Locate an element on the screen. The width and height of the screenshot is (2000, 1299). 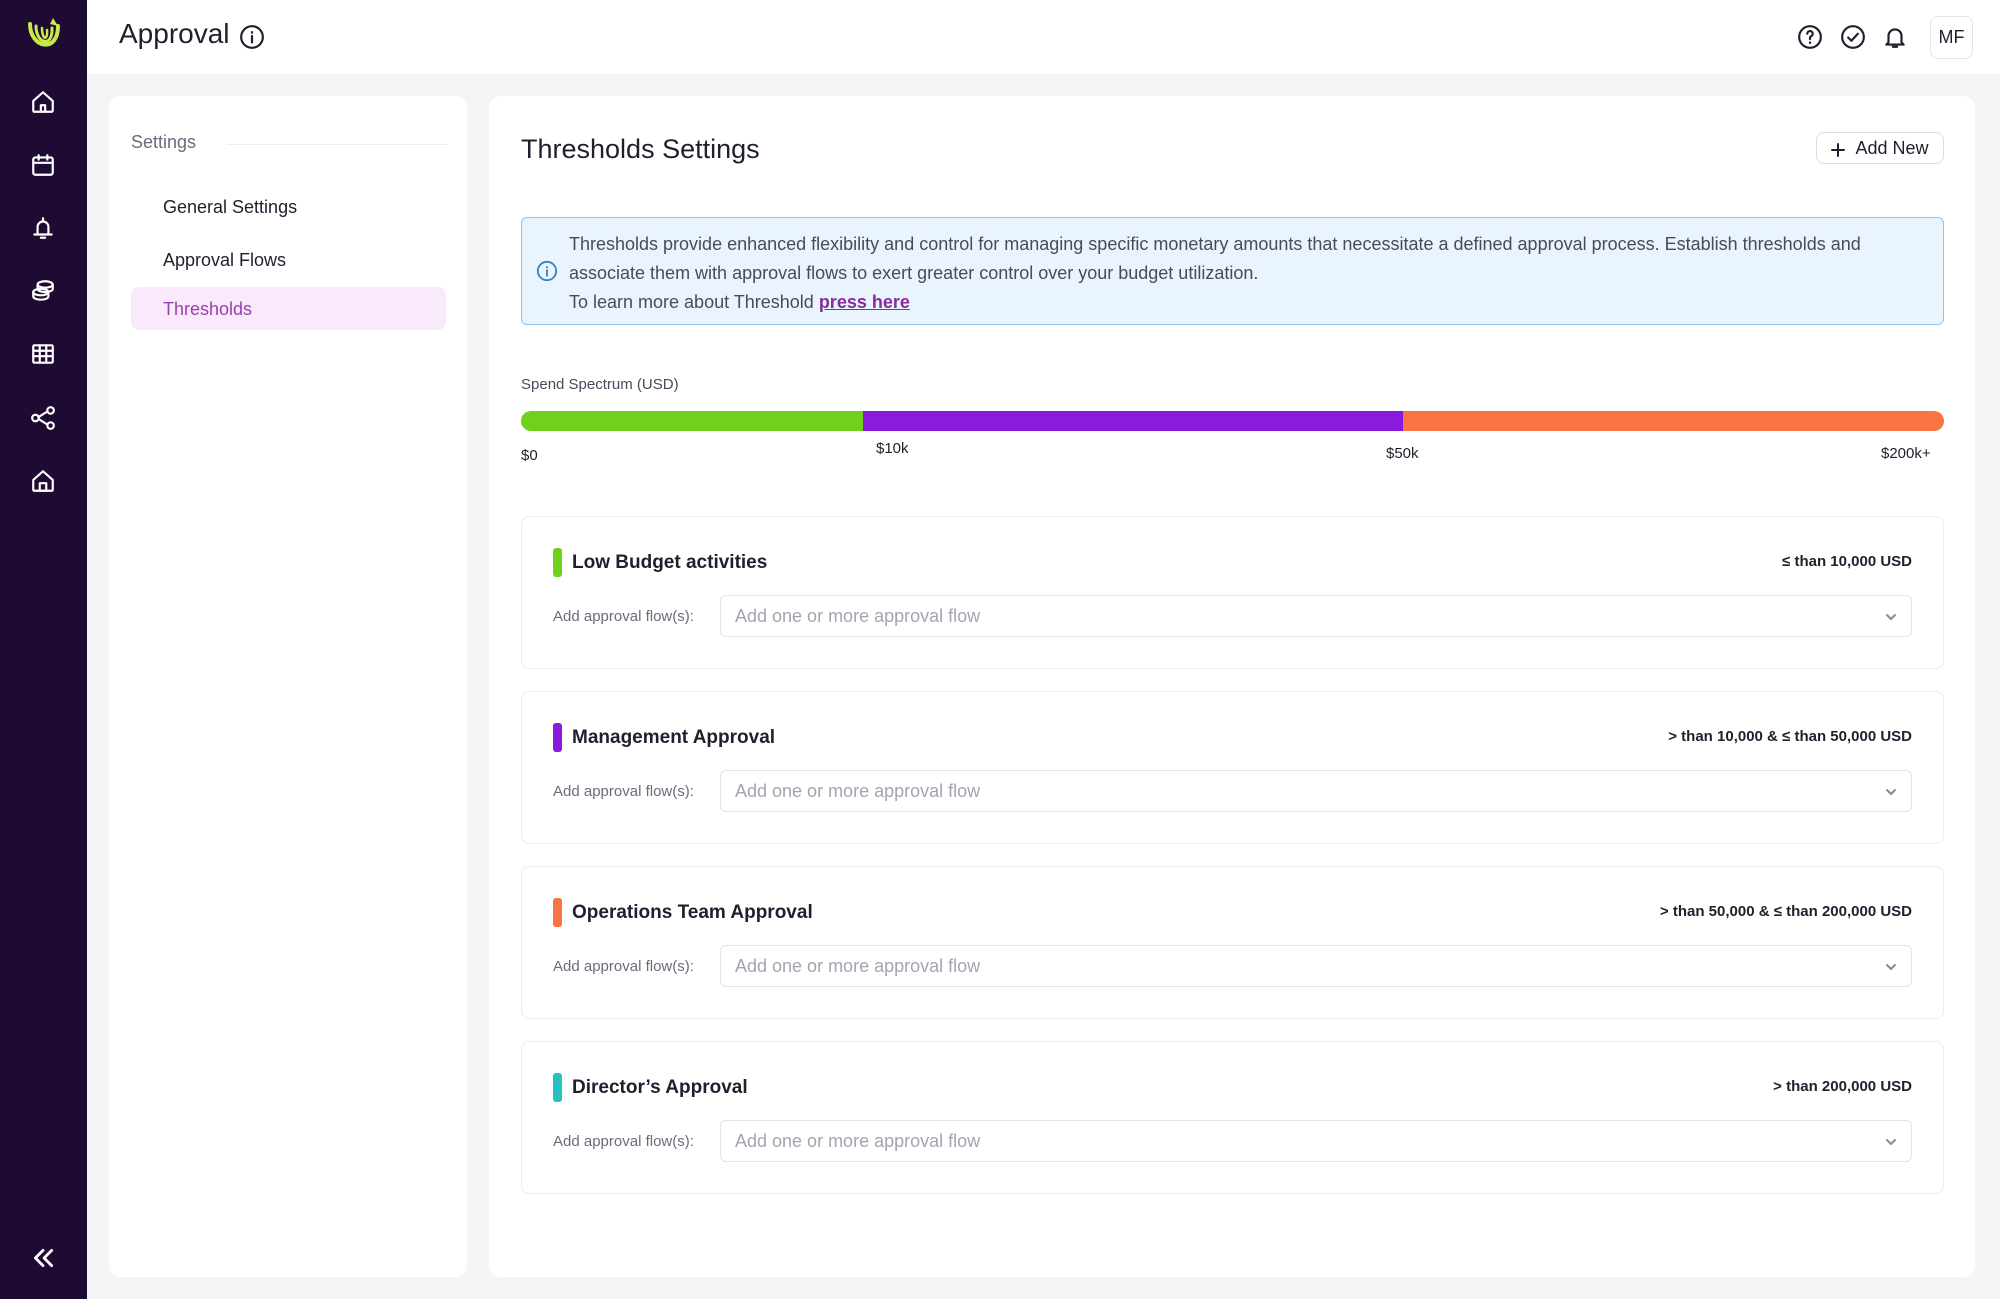
threshold-range: > than 10,000 & ≤ than 50,000 USD is located at coordinates (1790, 736).